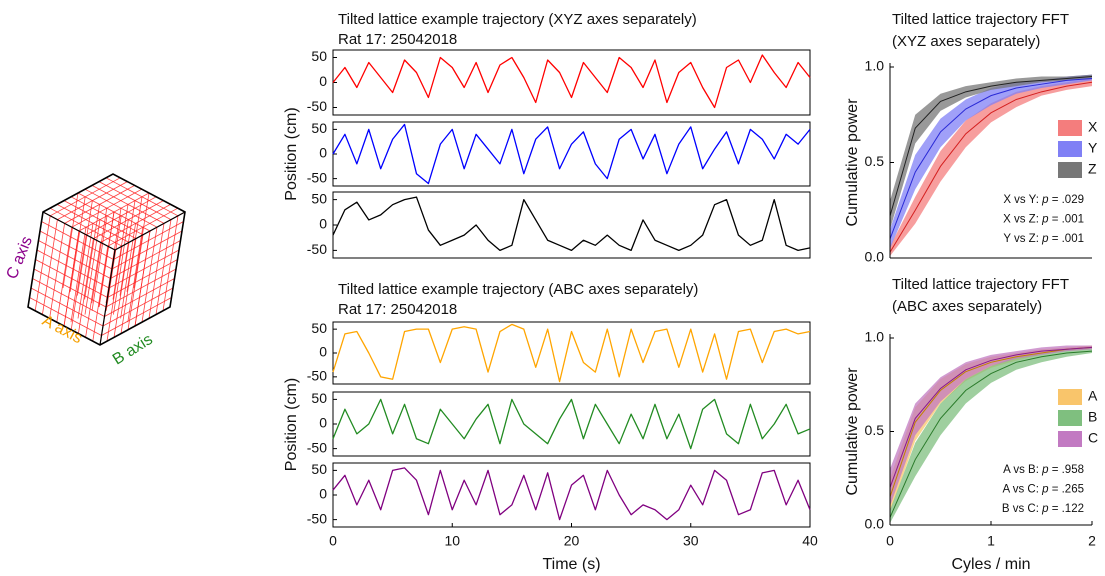 The width and height of the screenshot is (1105, 576). Describe the element at coordinates (1022, 490) in the screenshot. I see `stat-pair: A vs C:` at that location.